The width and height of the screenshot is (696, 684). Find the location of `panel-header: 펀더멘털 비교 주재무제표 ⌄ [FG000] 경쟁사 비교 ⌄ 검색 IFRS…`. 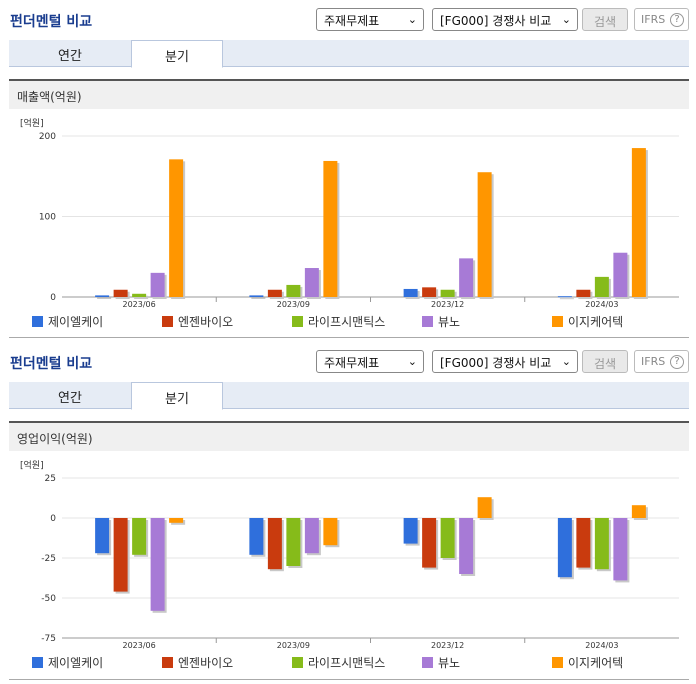

panel-header: 펀더멘털 비교 주재무제표 ⌄ [FG000] 경쟁사 비교 ⌄ 검색 IFRS… is located at coordinates (348, 17).